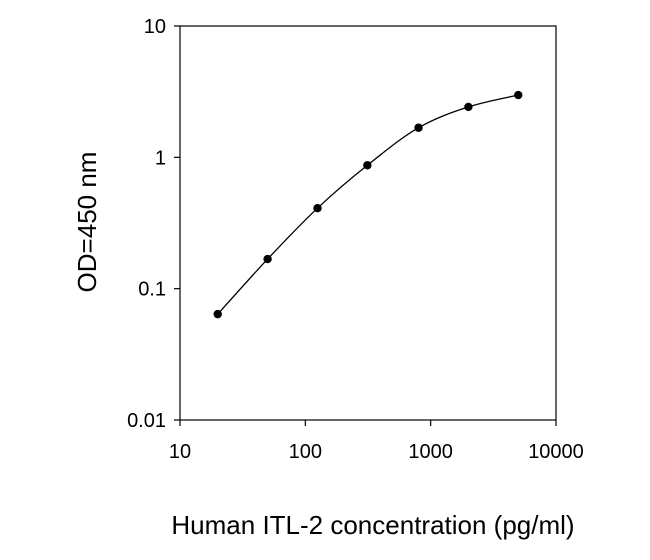 This screenshot has width=650, height=560. What do you see at coordinates (87, 222) in the screenshot?
I see `y-axis-title: OD=450 nm` at bounding box center [87, 222].